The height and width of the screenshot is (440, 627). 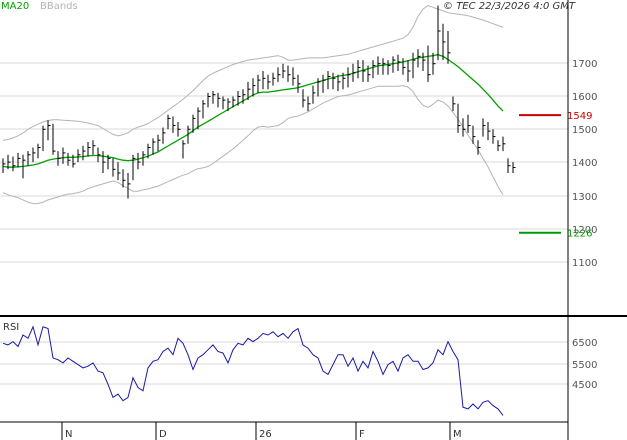 What do you see at coordinates (584, 163) in the screenshot?
I see `price-tick-label: 1400` at bounding box center [584, 163].